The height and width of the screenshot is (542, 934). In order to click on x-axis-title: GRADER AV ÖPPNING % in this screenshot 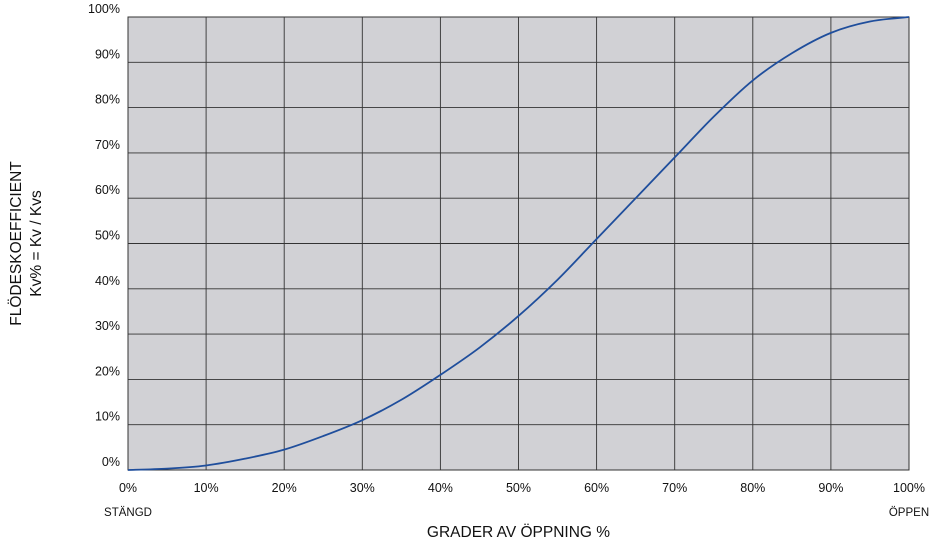, I will do `click(518, 532)`.